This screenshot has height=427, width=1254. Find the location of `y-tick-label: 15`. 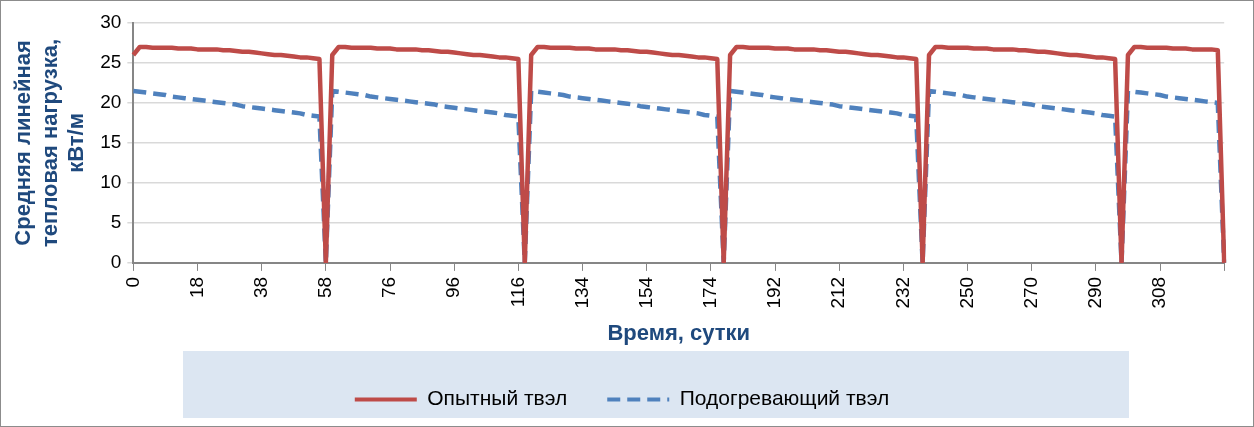

y-tick-label: 15 is located at coordinates (111, 142).